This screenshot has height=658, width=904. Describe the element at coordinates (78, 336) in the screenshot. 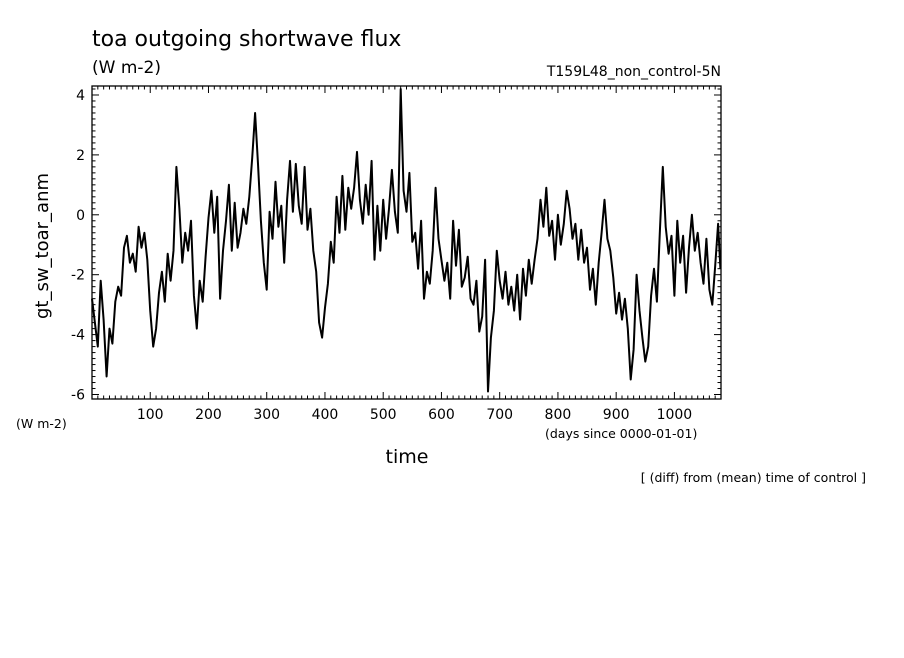

I see `y-tick-label: -4` at that location.